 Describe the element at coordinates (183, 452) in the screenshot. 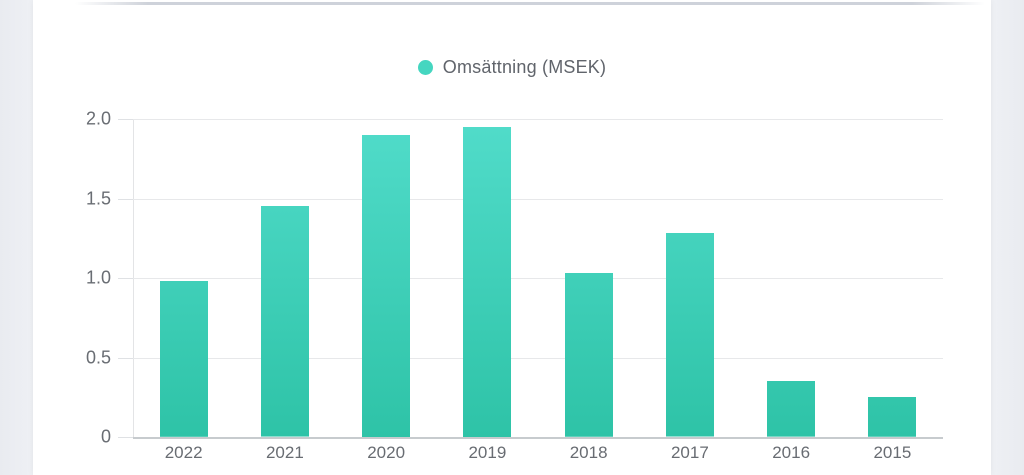

I see `x-axis-label-2022: 2022` at that location.